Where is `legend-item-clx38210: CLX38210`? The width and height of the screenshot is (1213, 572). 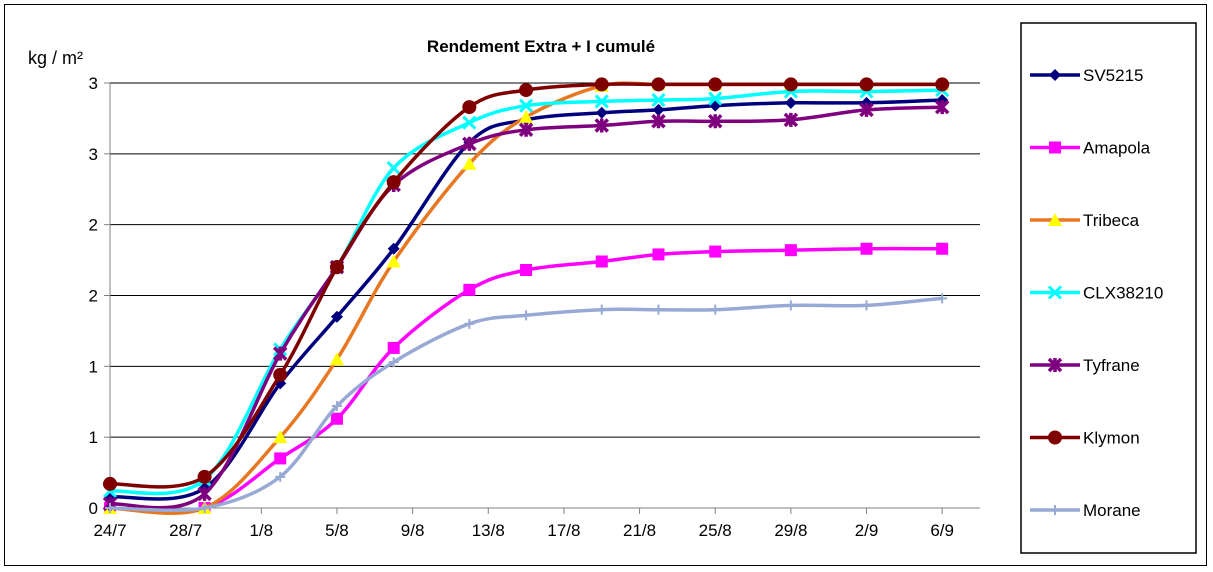 legend-item-clx38210: CLX38210 is located at coordinates (1096, 293).